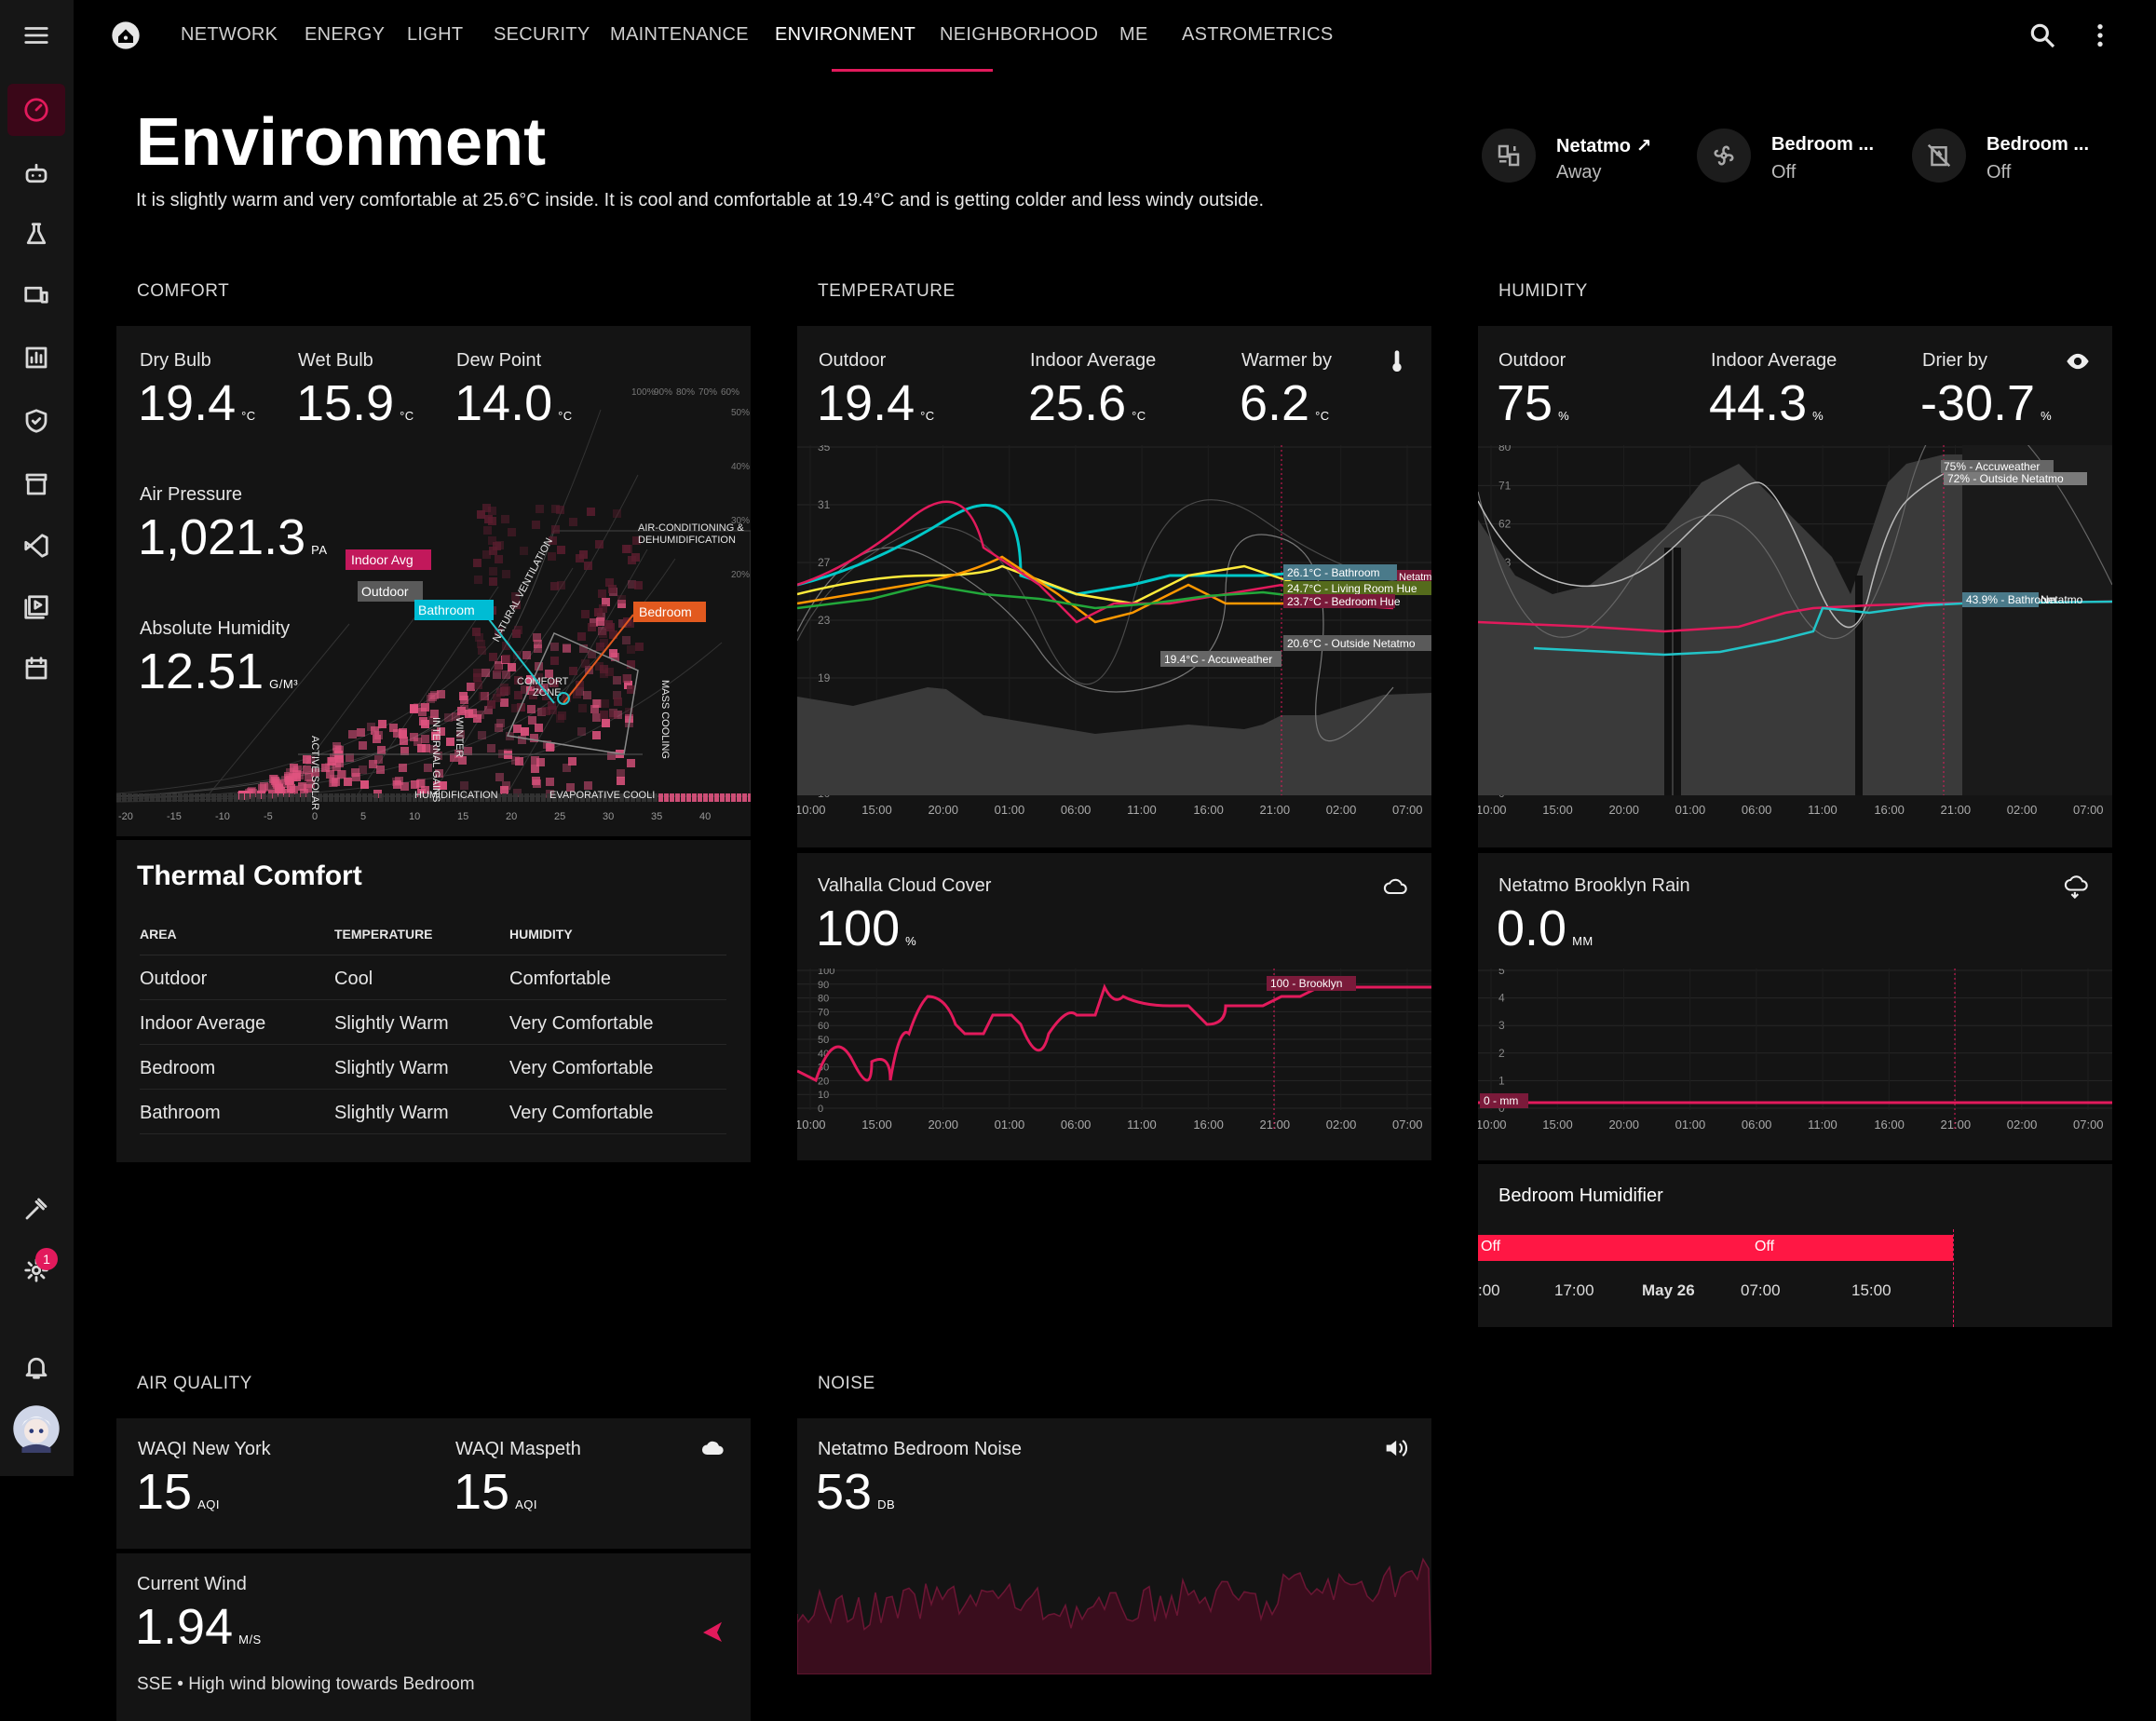 Image resolution: width=2156 pixels, height=1721 pixels. I want to click on hum-diff-value: -30.7%, so click(1986, 403).